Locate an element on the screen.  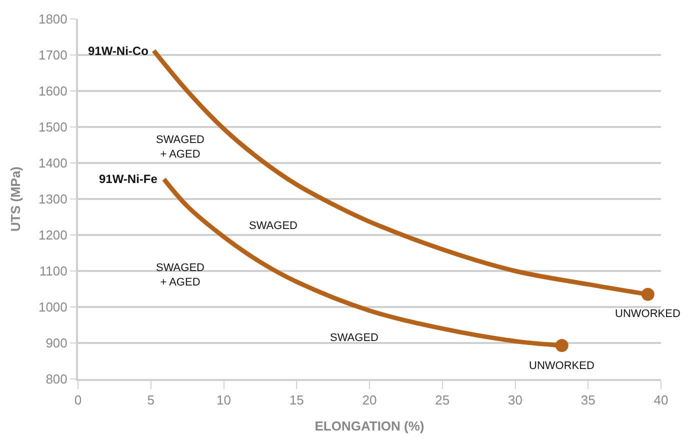
annotation: 91W-Ni-Fe is located at coordinates (128, 179).